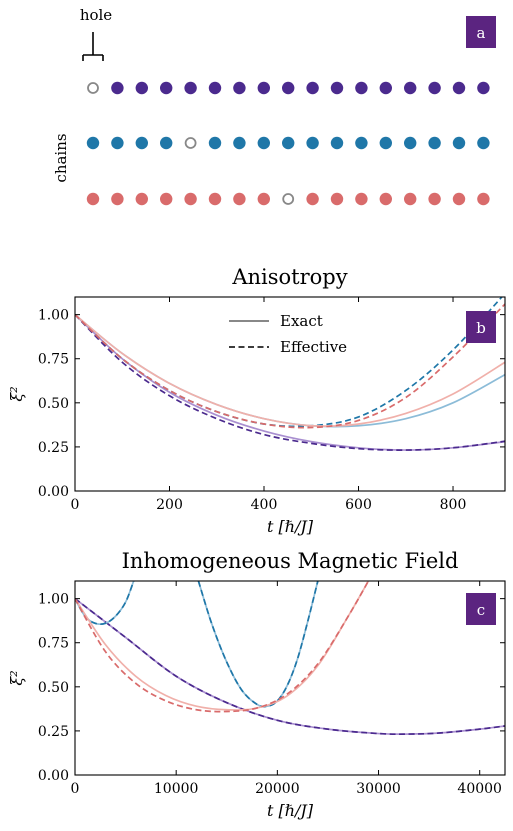 The image size is (513, 831). I want to click on chart-title: Anisotropy, so click(289, 277).